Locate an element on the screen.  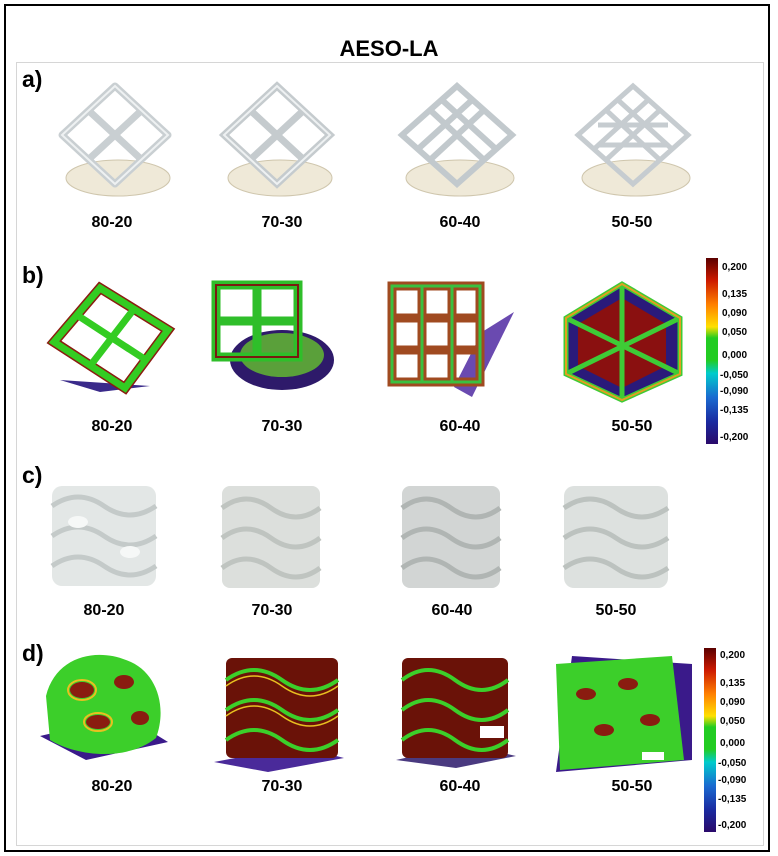
cb-d-tick-1: 0,135 is located at coordinates (733, 683).